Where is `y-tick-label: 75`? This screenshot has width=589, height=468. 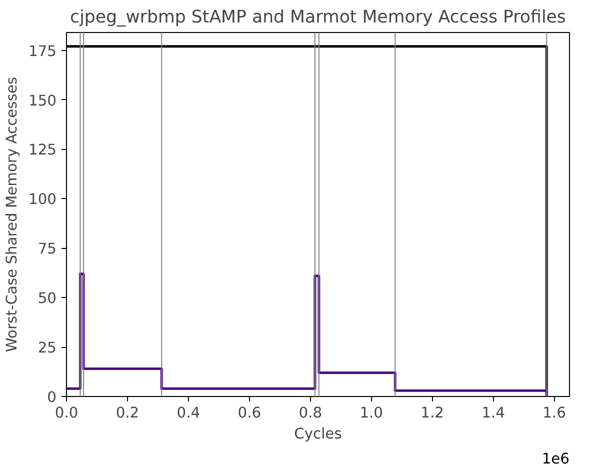 y-tick-label: 75 is located at coordinates (47, 249).